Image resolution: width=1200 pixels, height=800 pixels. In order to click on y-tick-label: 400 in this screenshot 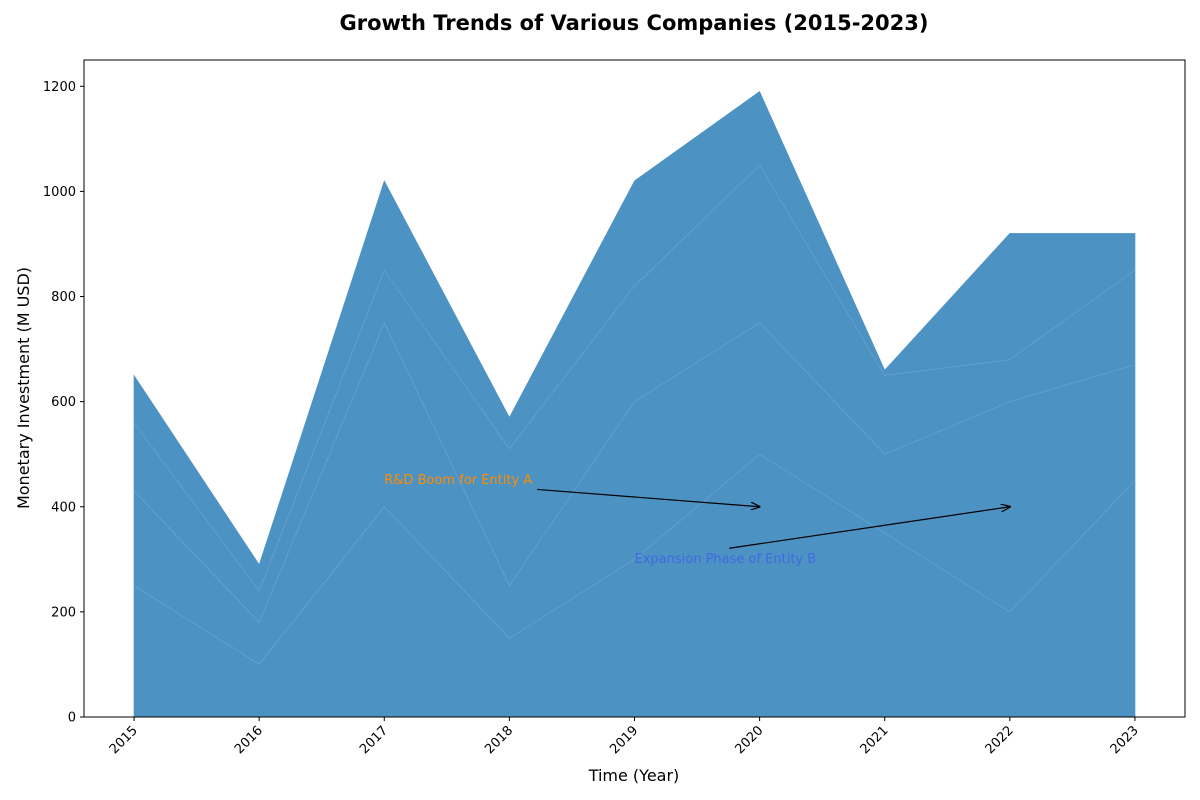, I will do `click(63, 507)`.